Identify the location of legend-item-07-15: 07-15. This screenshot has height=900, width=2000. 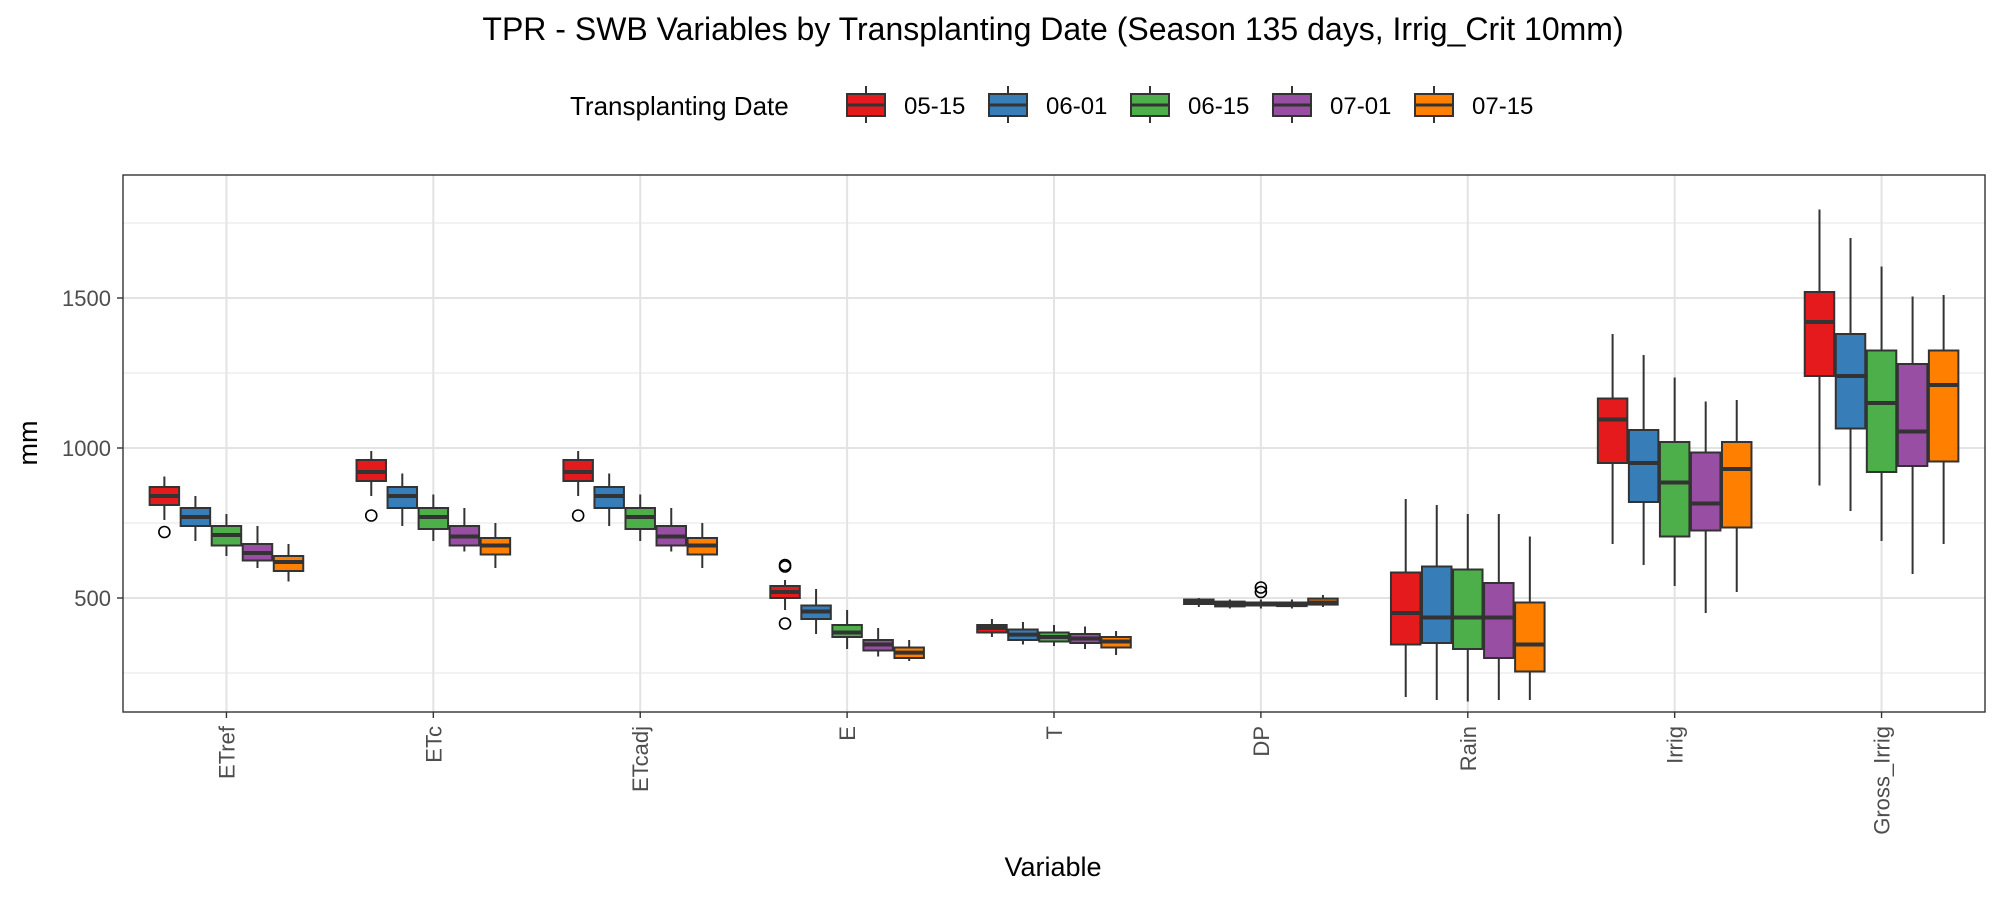
(1473, 104).